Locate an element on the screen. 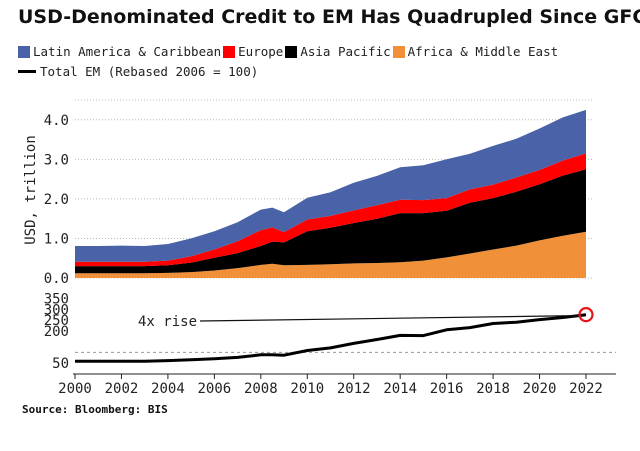 This screenshot has height=451, width=640. legend-item-latin-america: Latin America & Caribbean is located at coordinates (119, 51).